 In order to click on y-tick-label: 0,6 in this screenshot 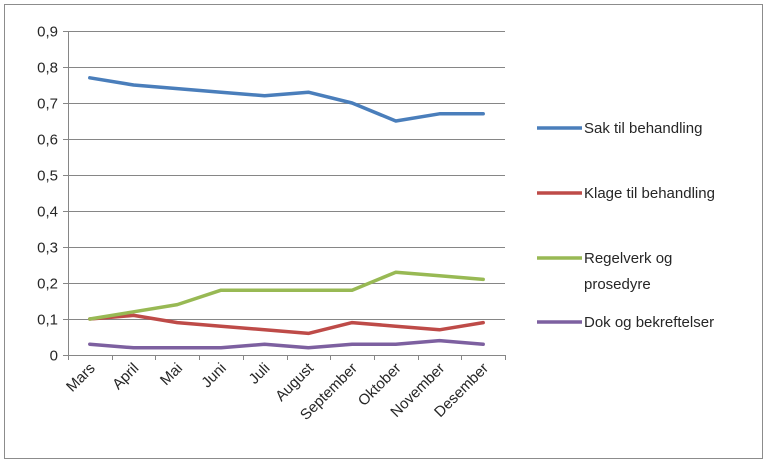, I will do `click(47, 140)`.